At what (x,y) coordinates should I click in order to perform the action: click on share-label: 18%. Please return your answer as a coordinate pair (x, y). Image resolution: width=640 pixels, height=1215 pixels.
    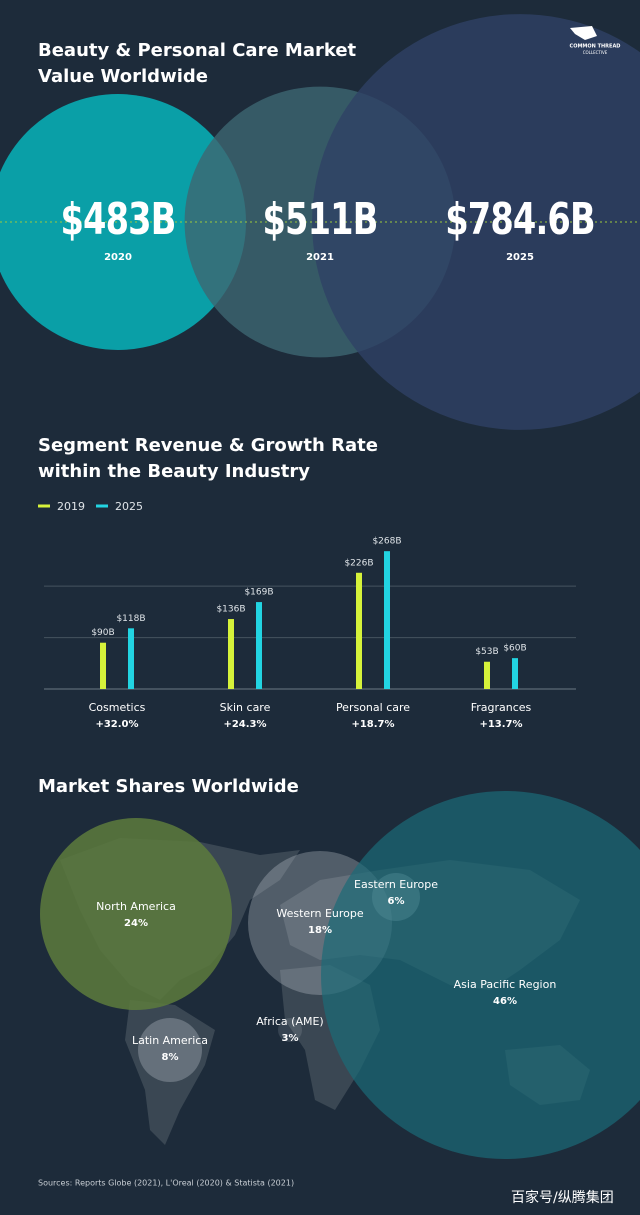
    Looking at the image, I should click on (320, 930).